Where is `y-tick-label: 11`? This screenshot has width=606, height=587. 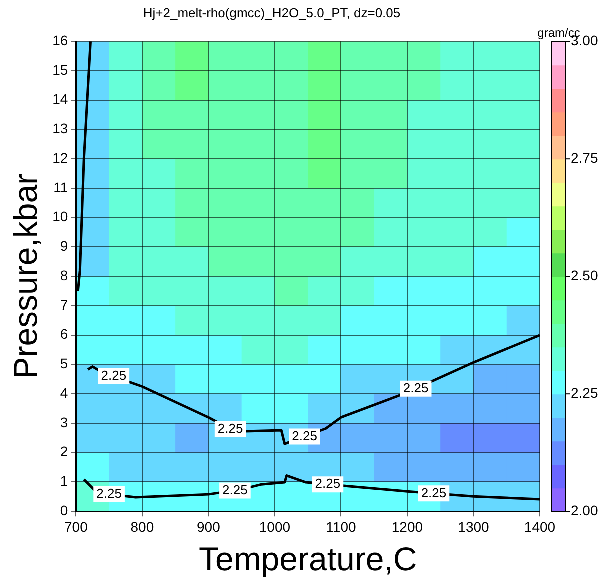 y-tick-label: 11 is located at coordinates (61, 187).